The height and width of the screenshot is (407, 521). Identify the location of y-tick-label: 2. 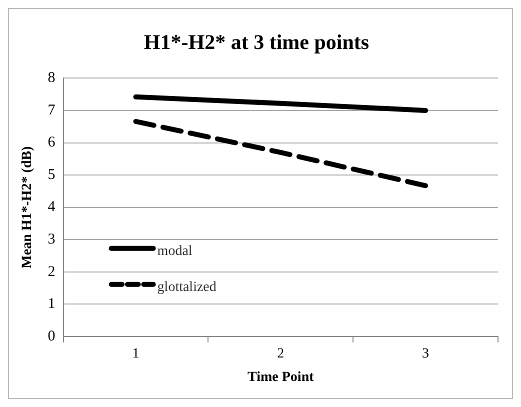
(52, 272).